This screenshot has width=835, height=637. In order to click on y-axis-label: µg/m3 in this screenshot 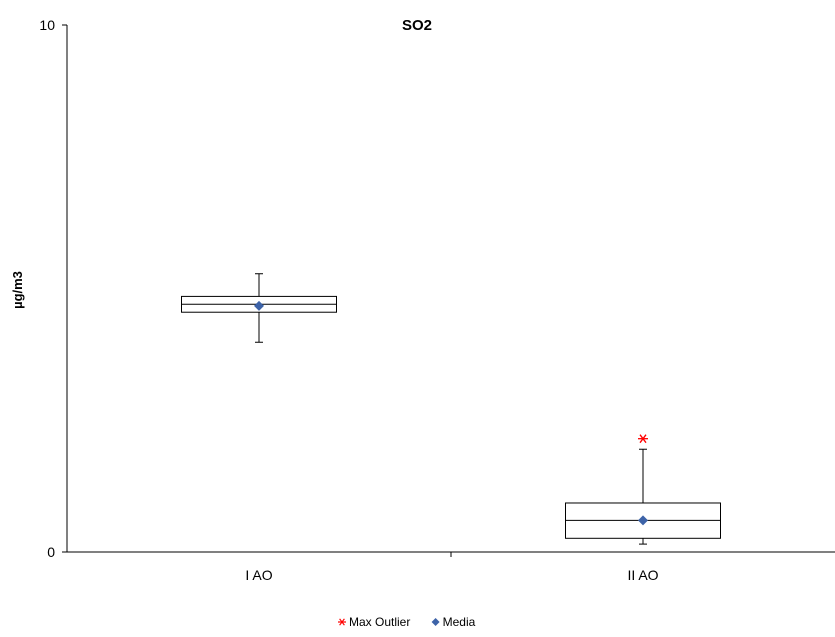, I will do `click(17, 290)`.